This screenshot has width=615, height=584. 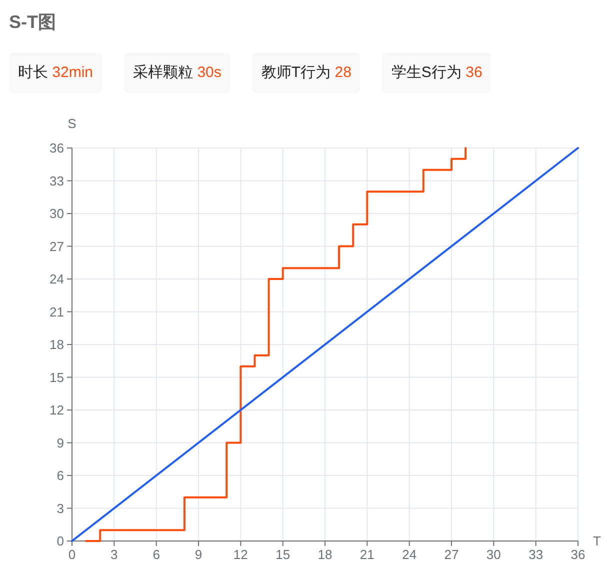 What do you see at coordinates (240, 554) in the screenshot?
I see `x-tick-label: 12` at bounding box center [240, 554].